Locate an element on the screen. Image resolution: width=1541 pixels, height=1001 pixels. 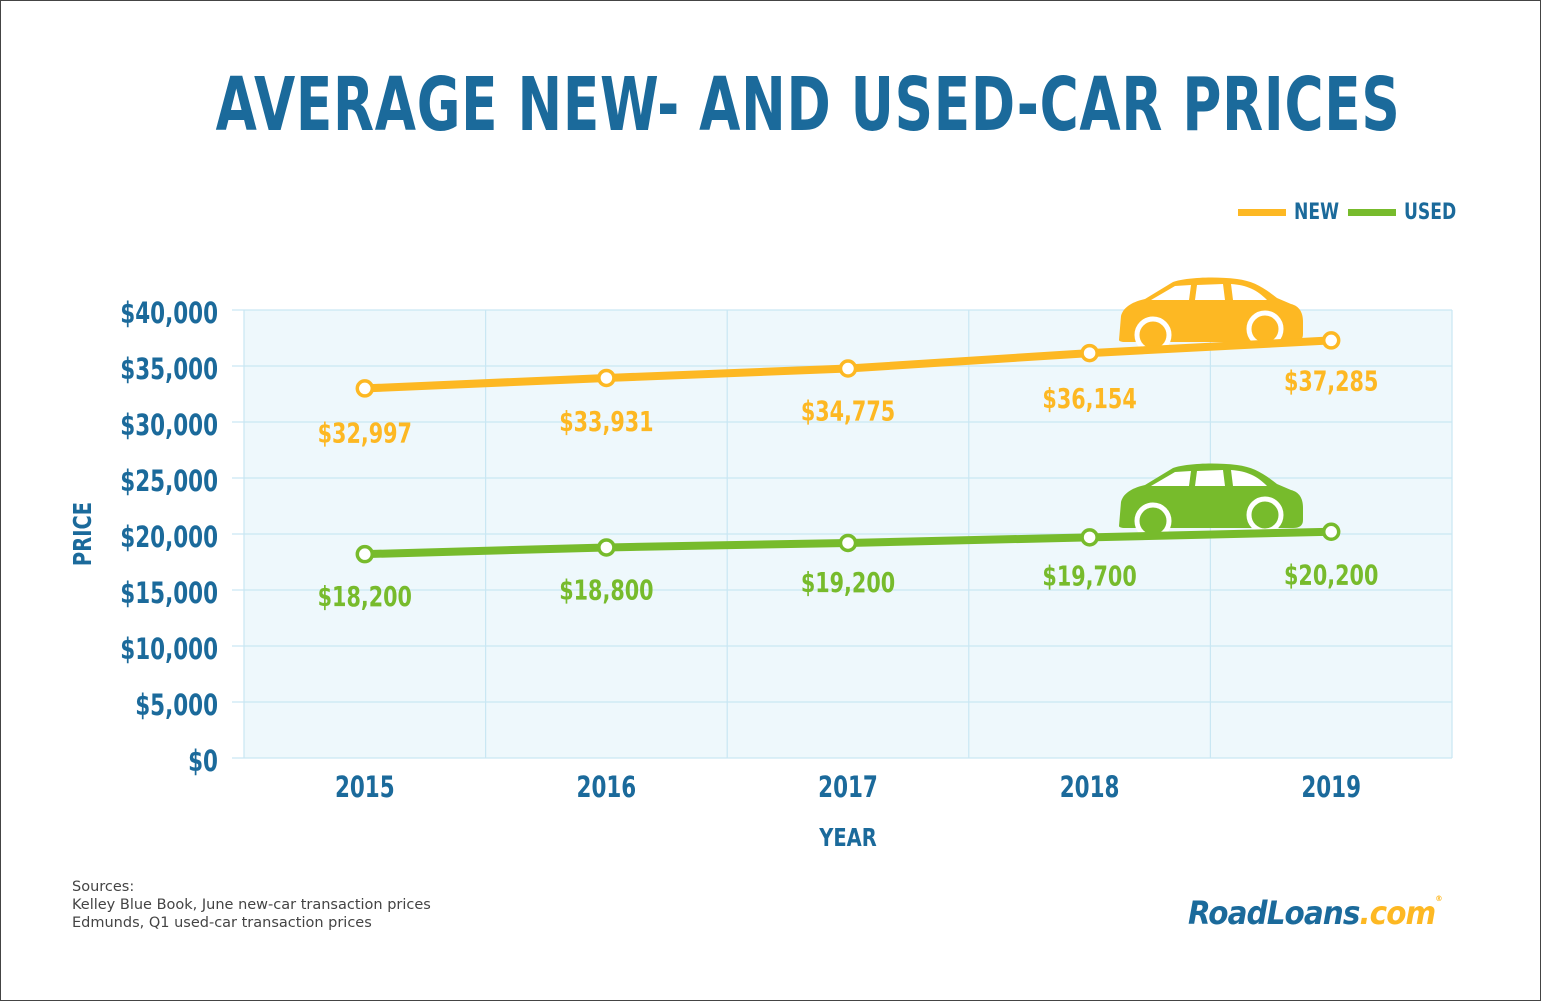
logo-com: .com is located at coordinates (1397, 913).